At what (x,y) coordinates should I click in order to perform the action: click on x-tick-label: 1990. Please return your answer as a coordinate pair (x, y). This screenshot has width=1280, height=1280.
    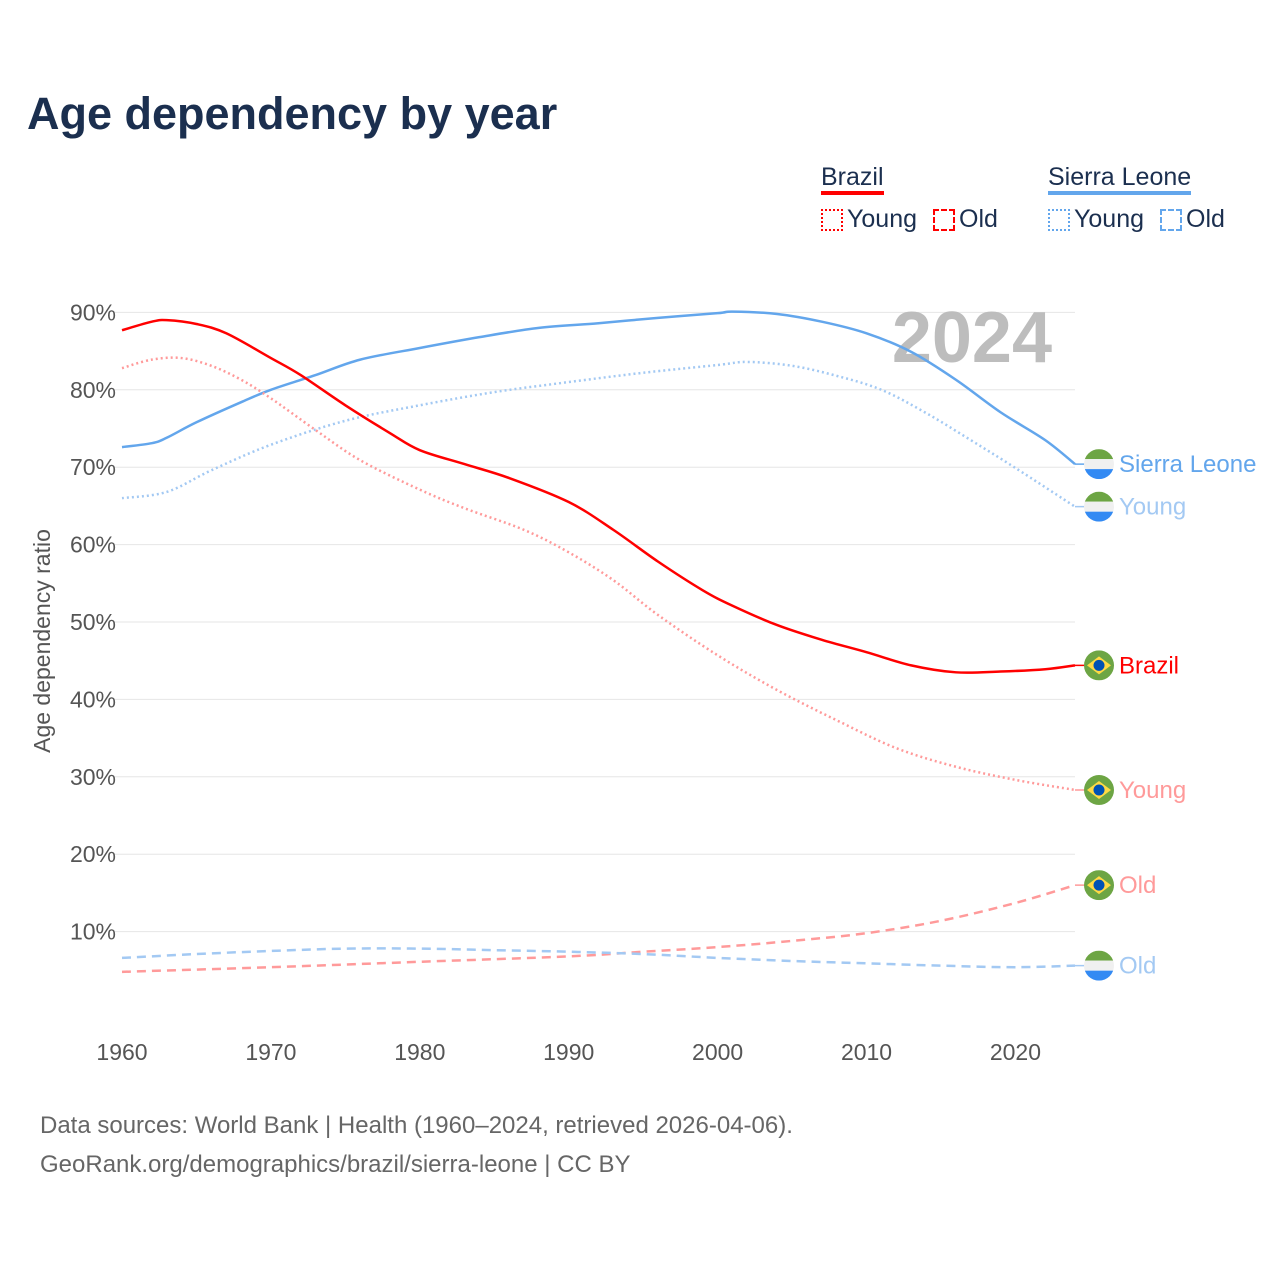
    Looking at the image, I should click on (568, 1052).